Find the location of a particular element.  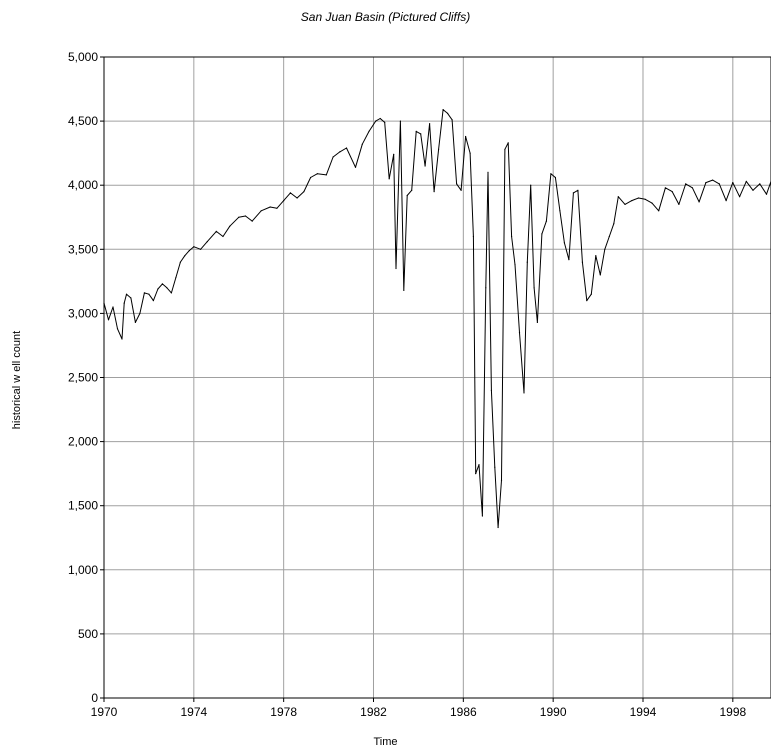

y-tick-label: 5,000 is located at coordinates (83, 57).